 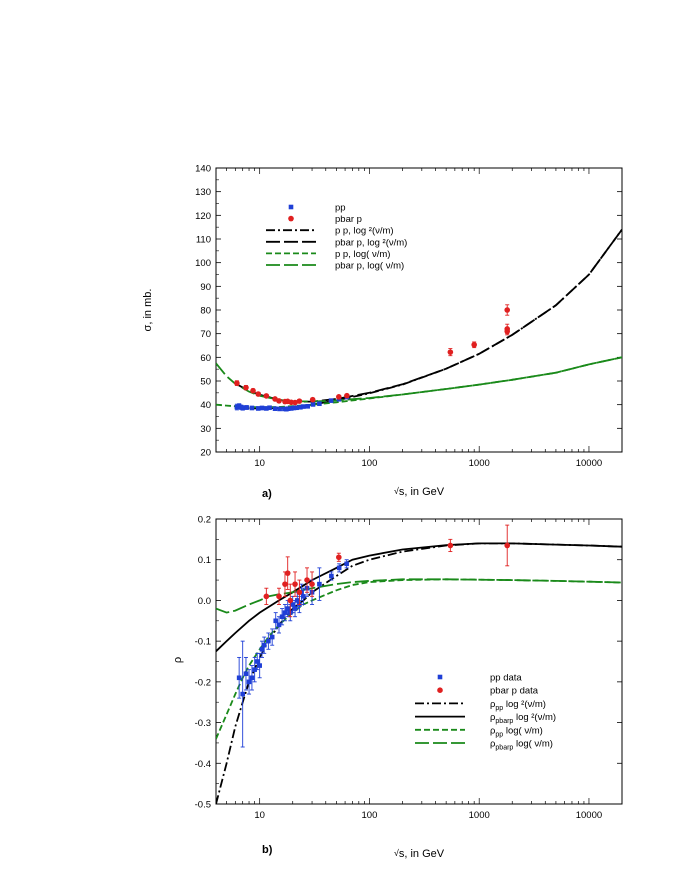 What do you see at coordinates (203, 723) in the screenshot?
I see `y-tick-label-b: -0.3` at bounding box center [203, 723].